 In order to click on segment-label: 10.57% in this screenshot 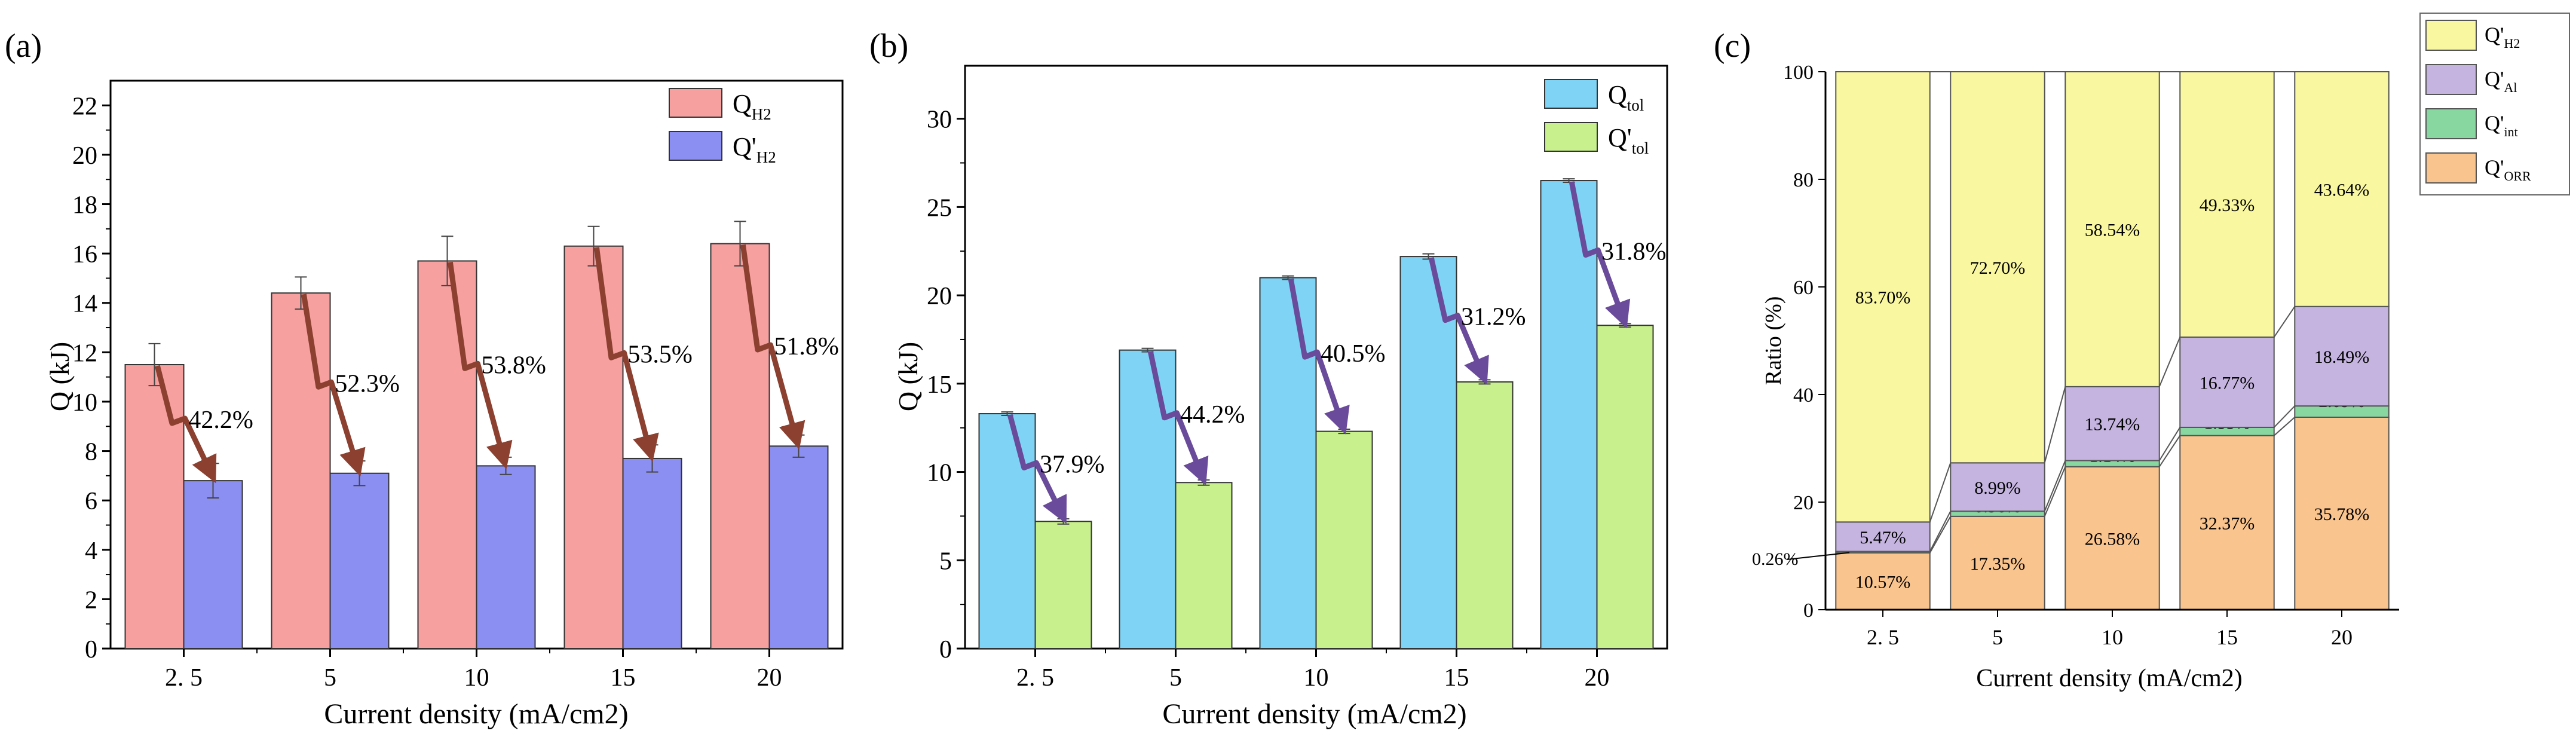, I will do `click(1883, 582)`.